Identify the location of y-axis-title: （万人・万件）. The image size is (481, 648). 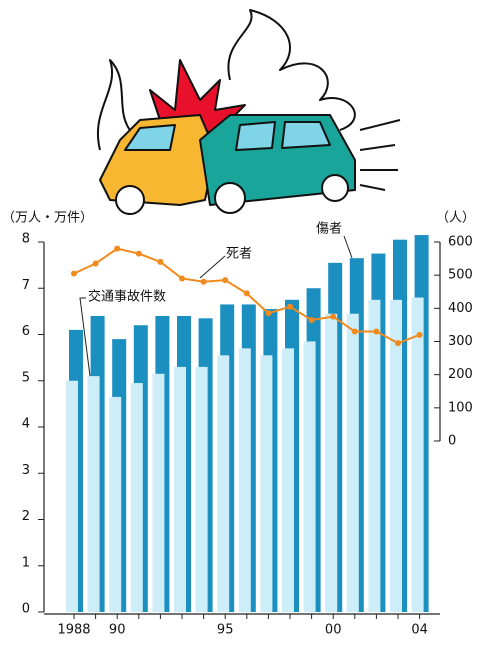
(47, 218).